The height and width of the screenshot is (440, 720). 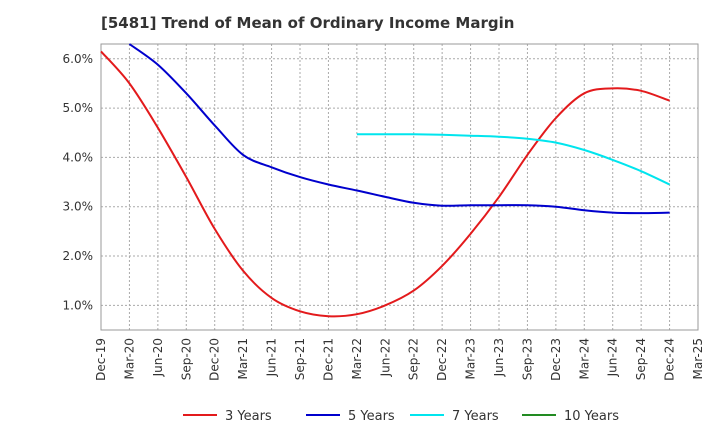 I want to click on x-tick-label: Jun-21, so click(x=272, y=357).